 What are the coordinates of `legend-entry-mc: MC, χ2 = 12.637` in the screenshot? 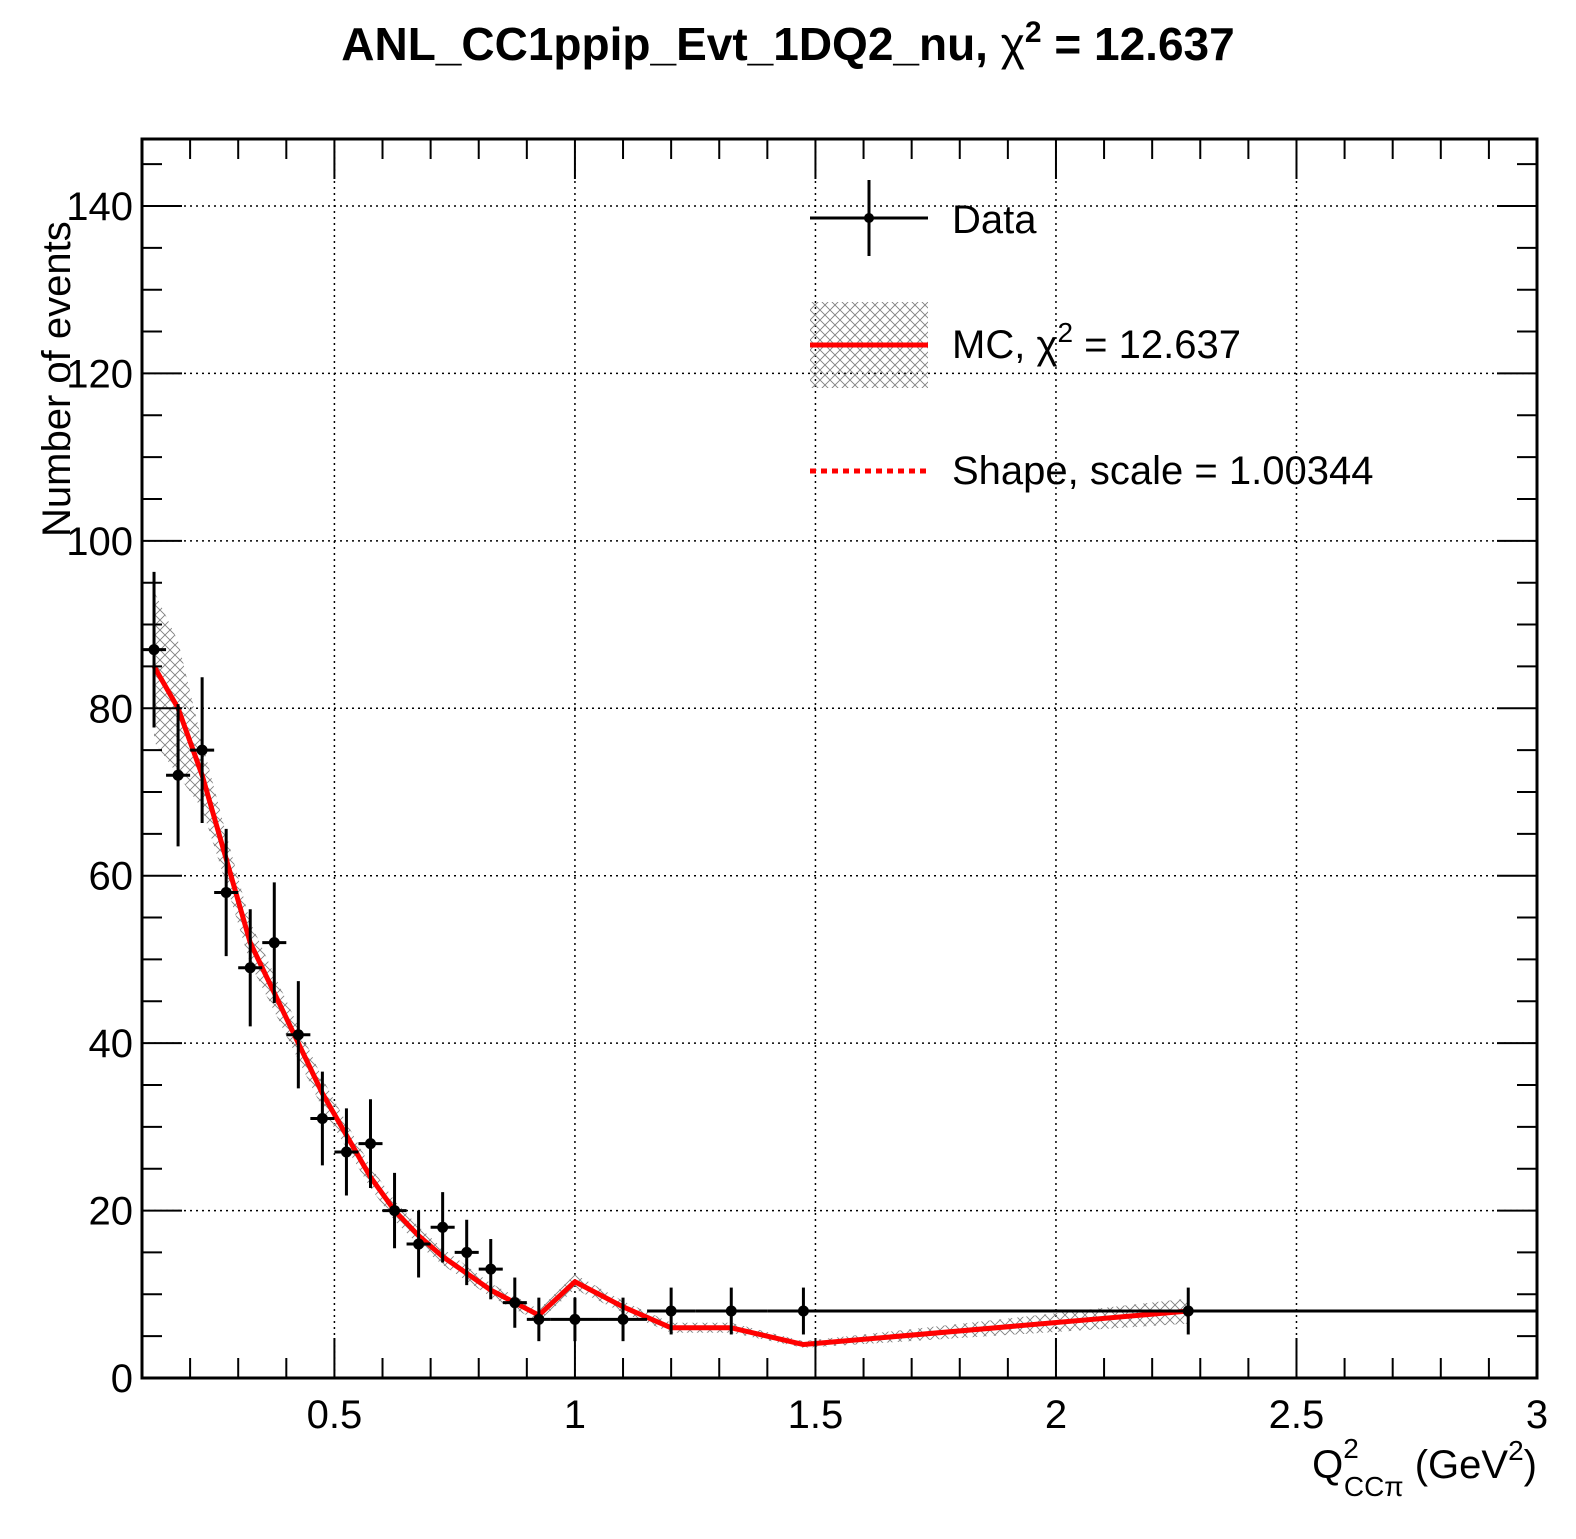 It's located at (1025, 345).